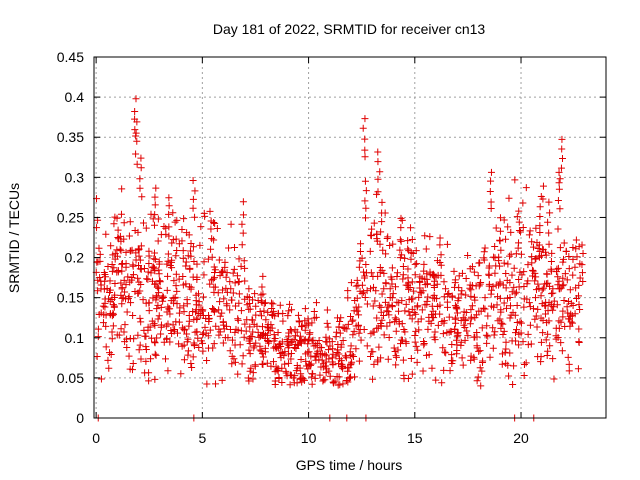 The height and width of the screenshot is (480, 640). Describe the element at coordinates (75, 338) in the screenshot. I see `y-tick-label: 0.1` at that location.